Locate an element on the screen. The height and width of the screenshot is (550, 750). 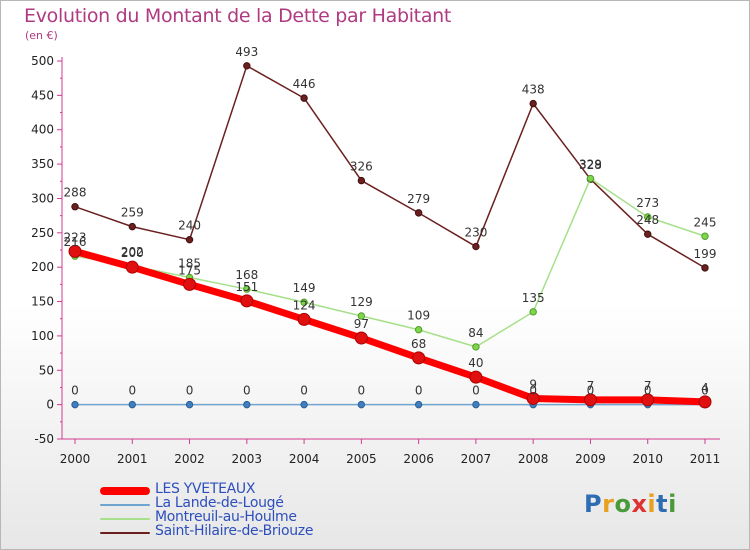
data-label: 135 is located at coordinates (533, 298).